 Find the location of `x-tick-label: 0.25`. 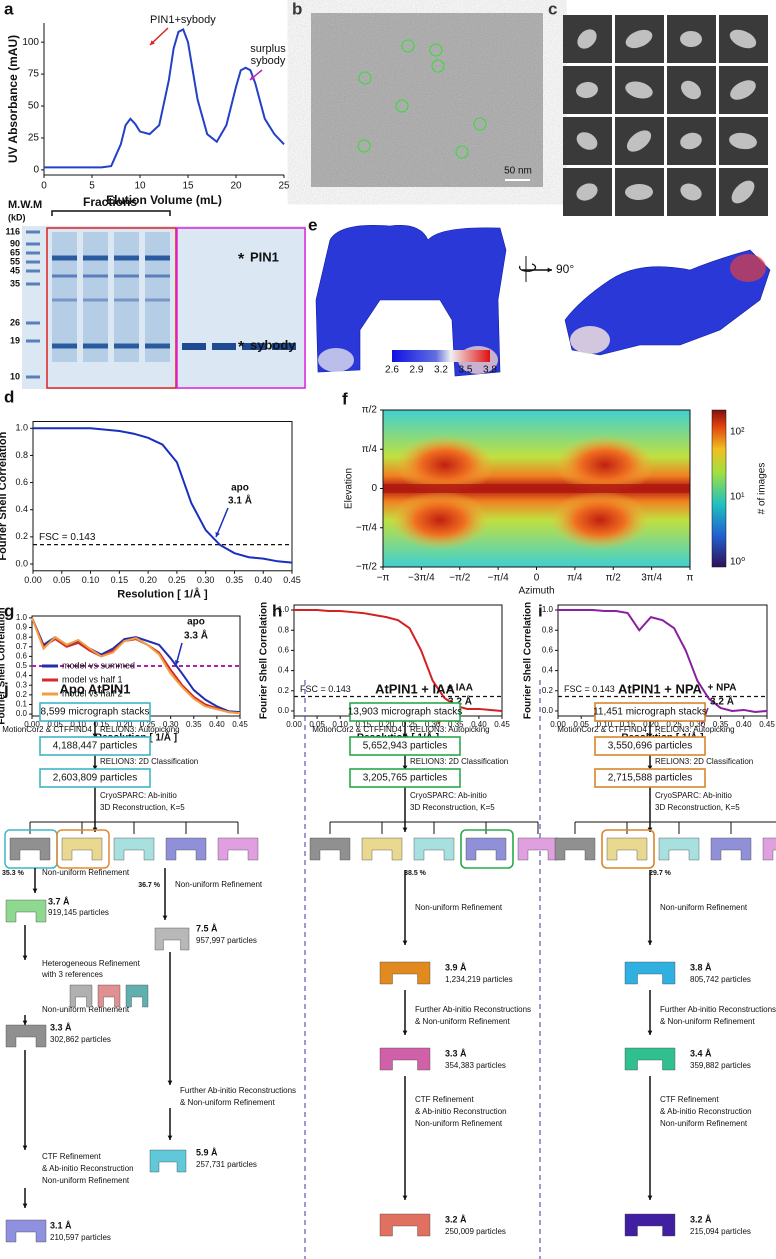

x-tick-label: 0.25 is located at coordinates (410, 724).